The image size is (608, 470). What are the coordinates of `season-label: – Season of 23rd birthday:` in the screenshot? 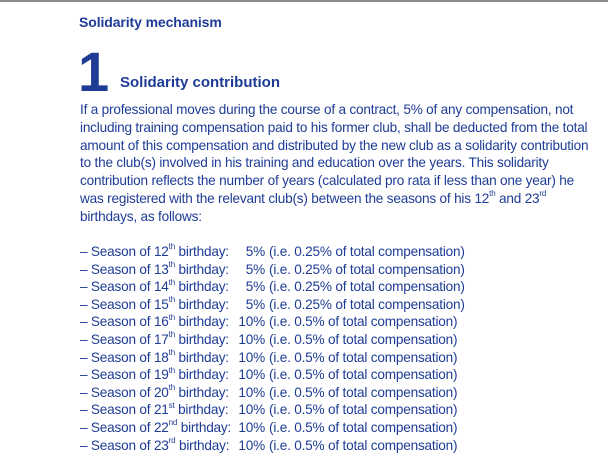 It's located at (157, 446).